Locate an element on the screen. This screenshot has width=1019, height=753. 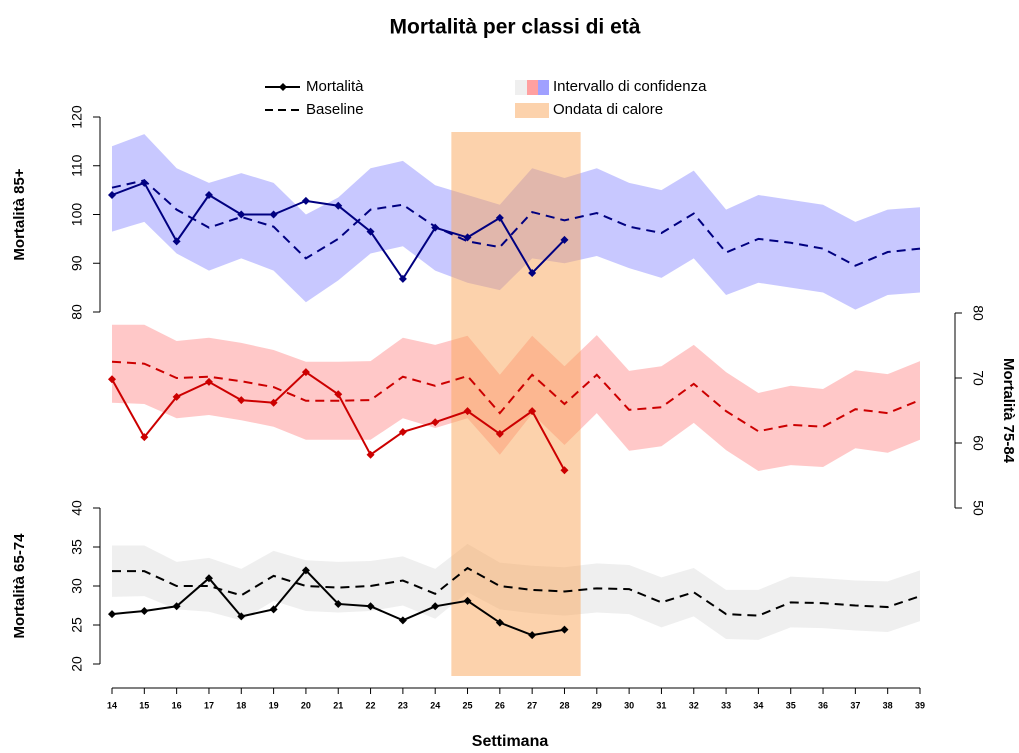
x-tick-label: 24 is located at coordinates (435, 705).